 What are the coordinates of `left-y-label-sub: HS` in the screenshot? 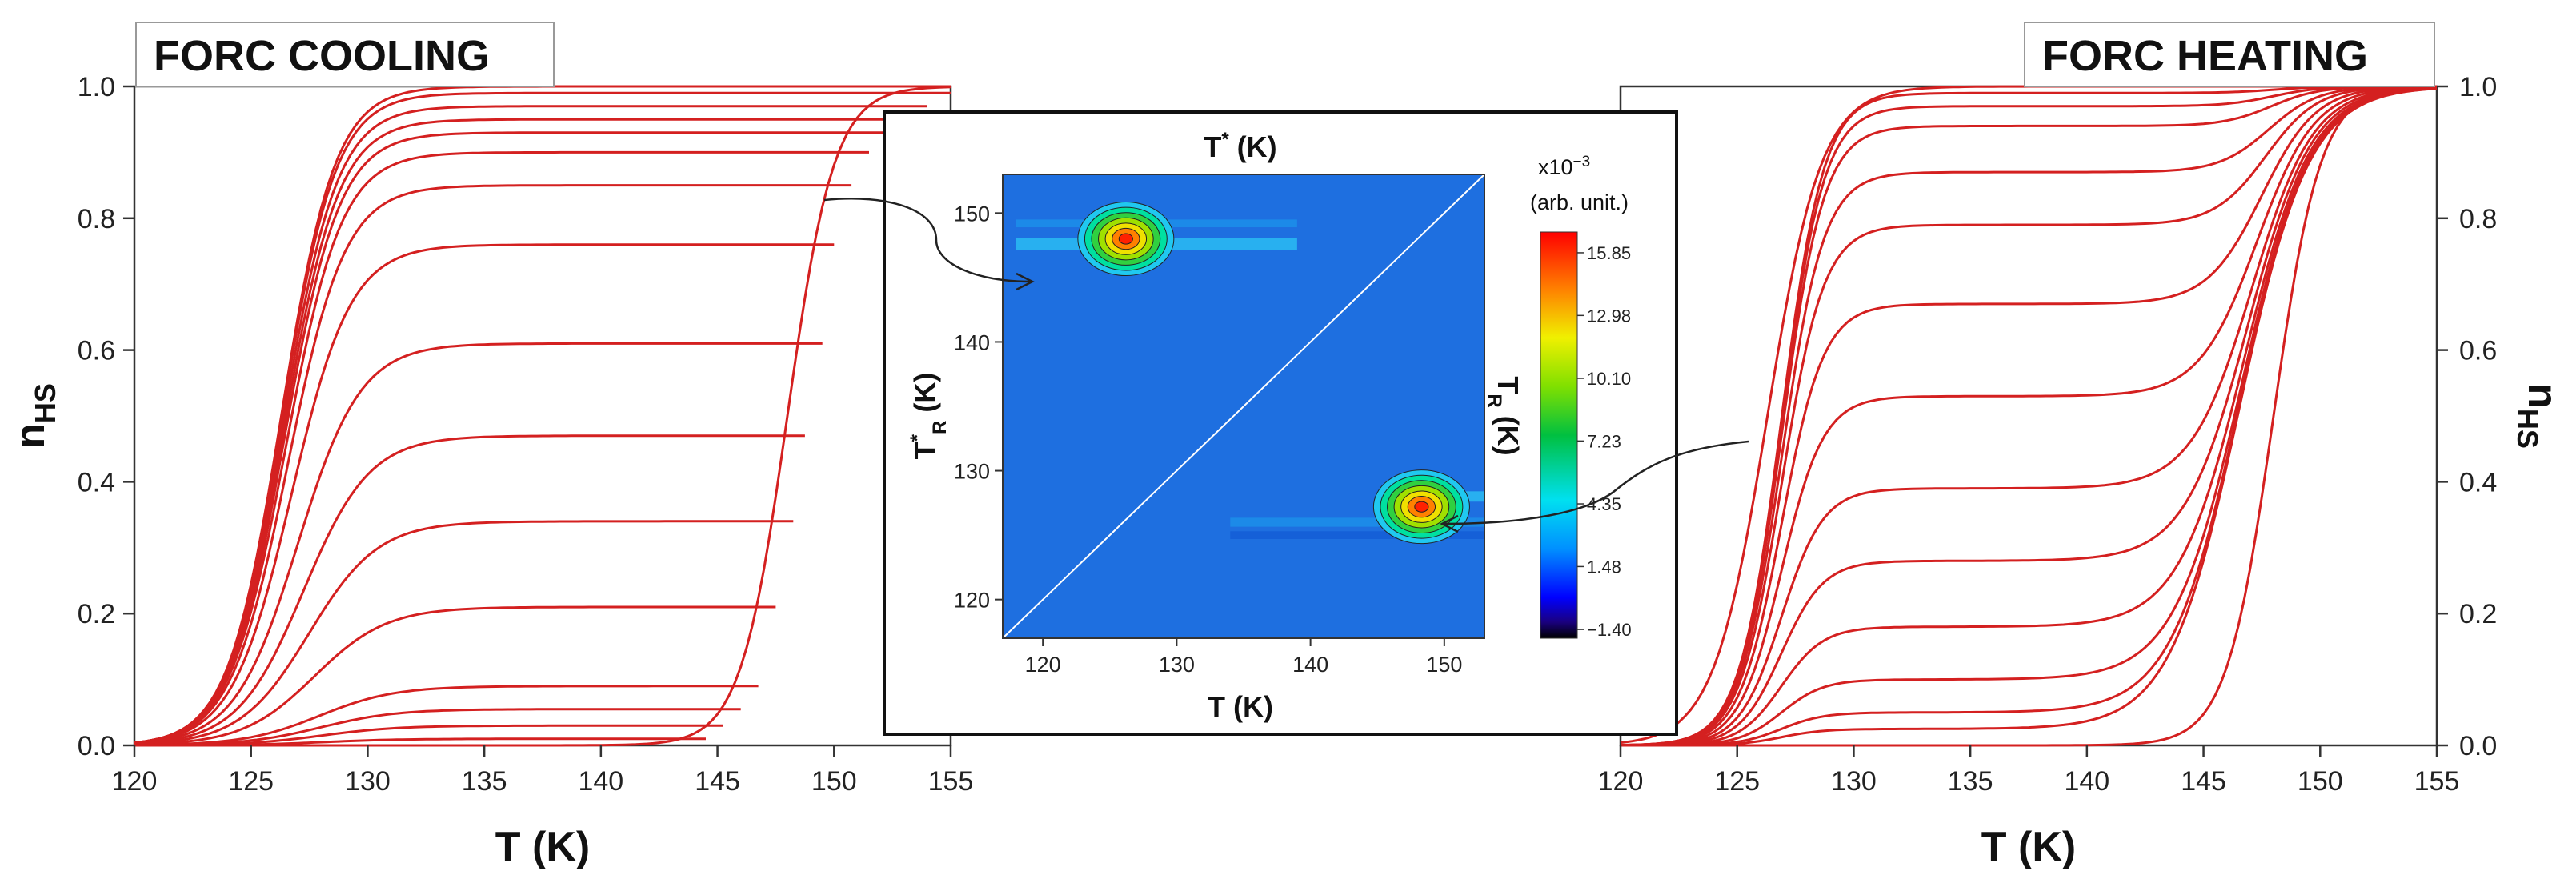 It's located at (45, 403).